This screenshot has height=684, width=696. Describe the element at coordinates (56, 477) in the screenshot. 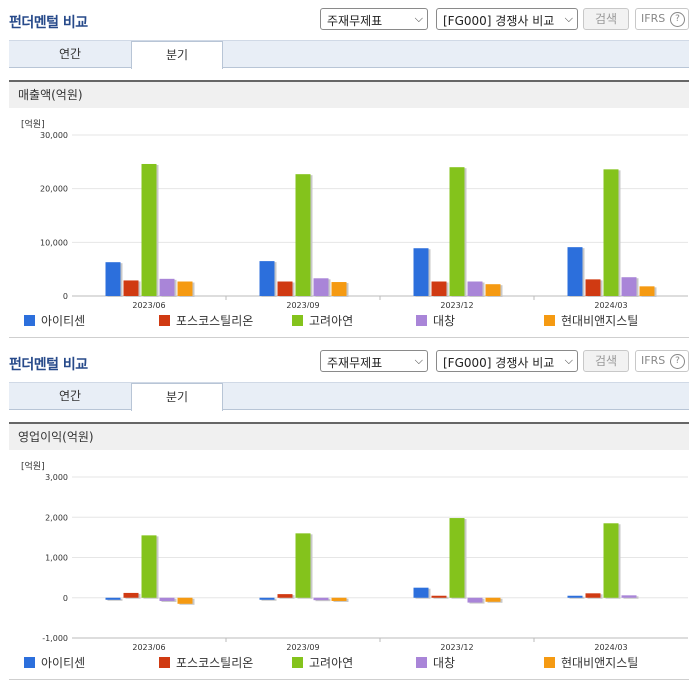

I see `y-tick-label: 3,000` at that location.